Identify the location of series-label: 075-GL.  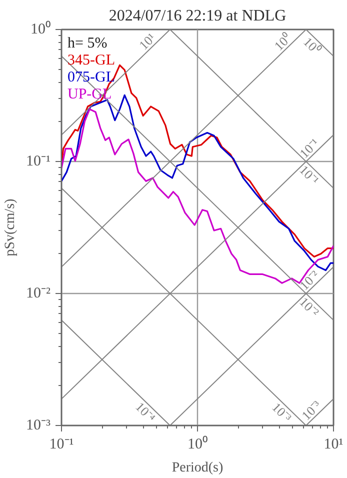
(91, 78).